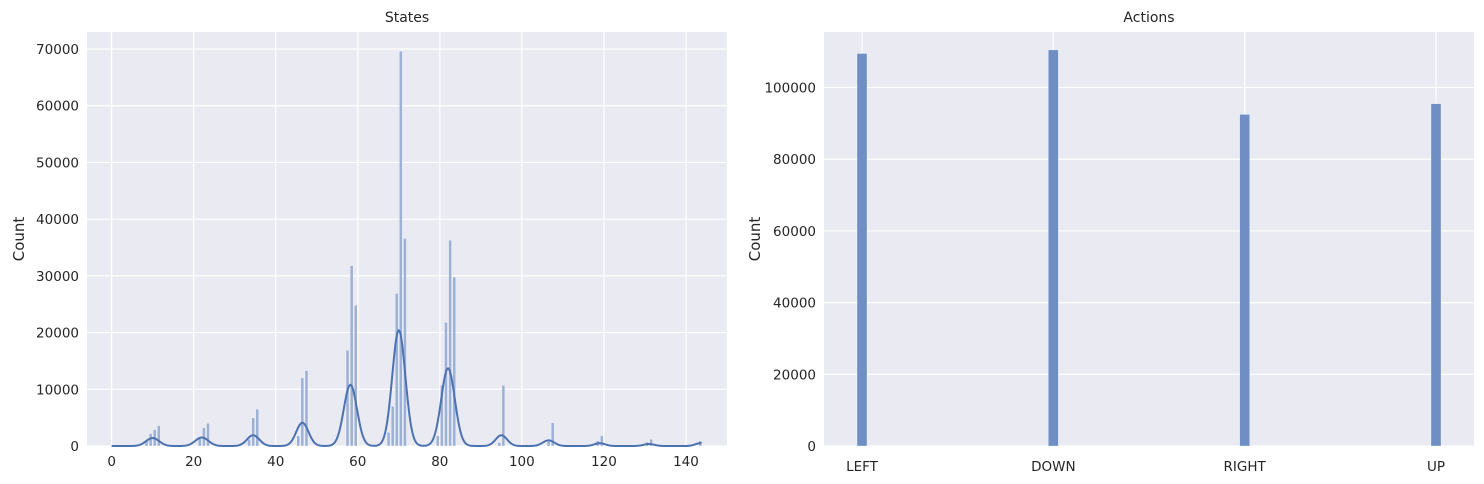 The image size is (1484, 484). Describe the element at coordinates (604, 462) in the screenshot. I see `states-x-tick-label: 120` at that location.